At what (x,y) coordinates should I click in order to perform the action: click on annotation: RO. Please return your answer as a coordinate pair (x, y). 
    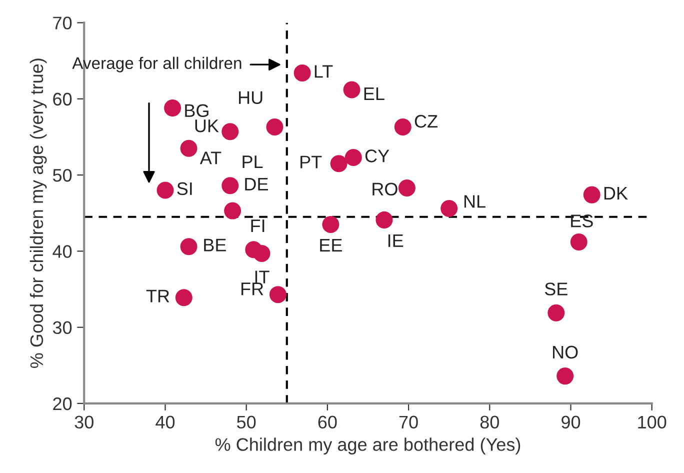
    Looking at the image, I should click on (385, 189).